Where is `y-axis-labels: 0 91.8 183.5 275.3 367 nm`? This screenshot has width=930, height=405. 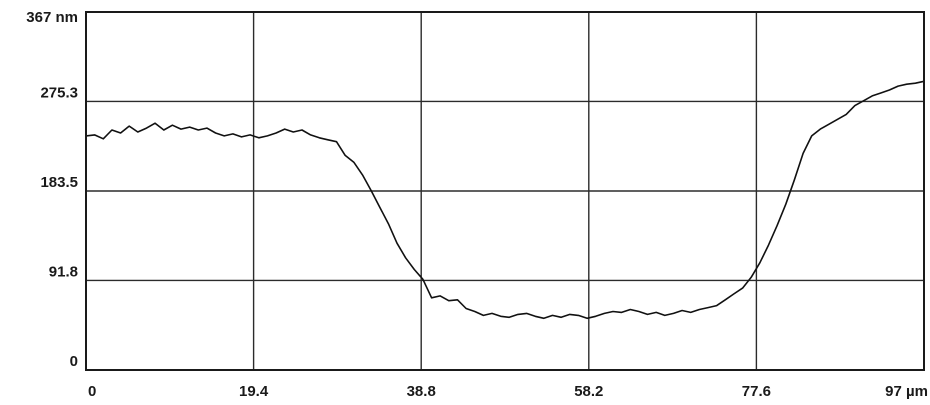 y-axis-labels: 0 91.8 183.5 275.3 367 nm is located at coordinates (52, 189).